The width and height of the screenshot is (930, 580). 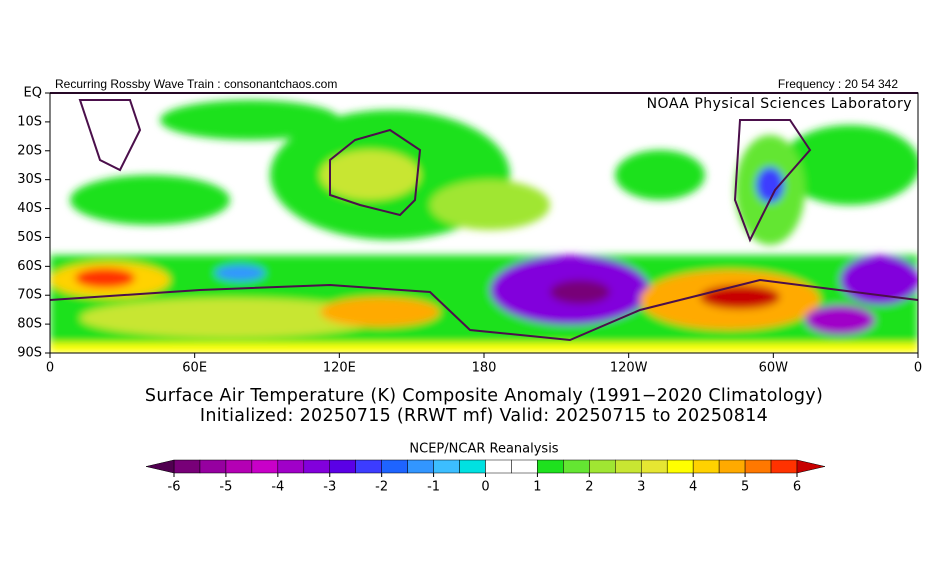 What do you see at coordinates (537, 487) in the screenshot?
I see `colorbar-tick-label: 1` at bounding box center [537, 487].